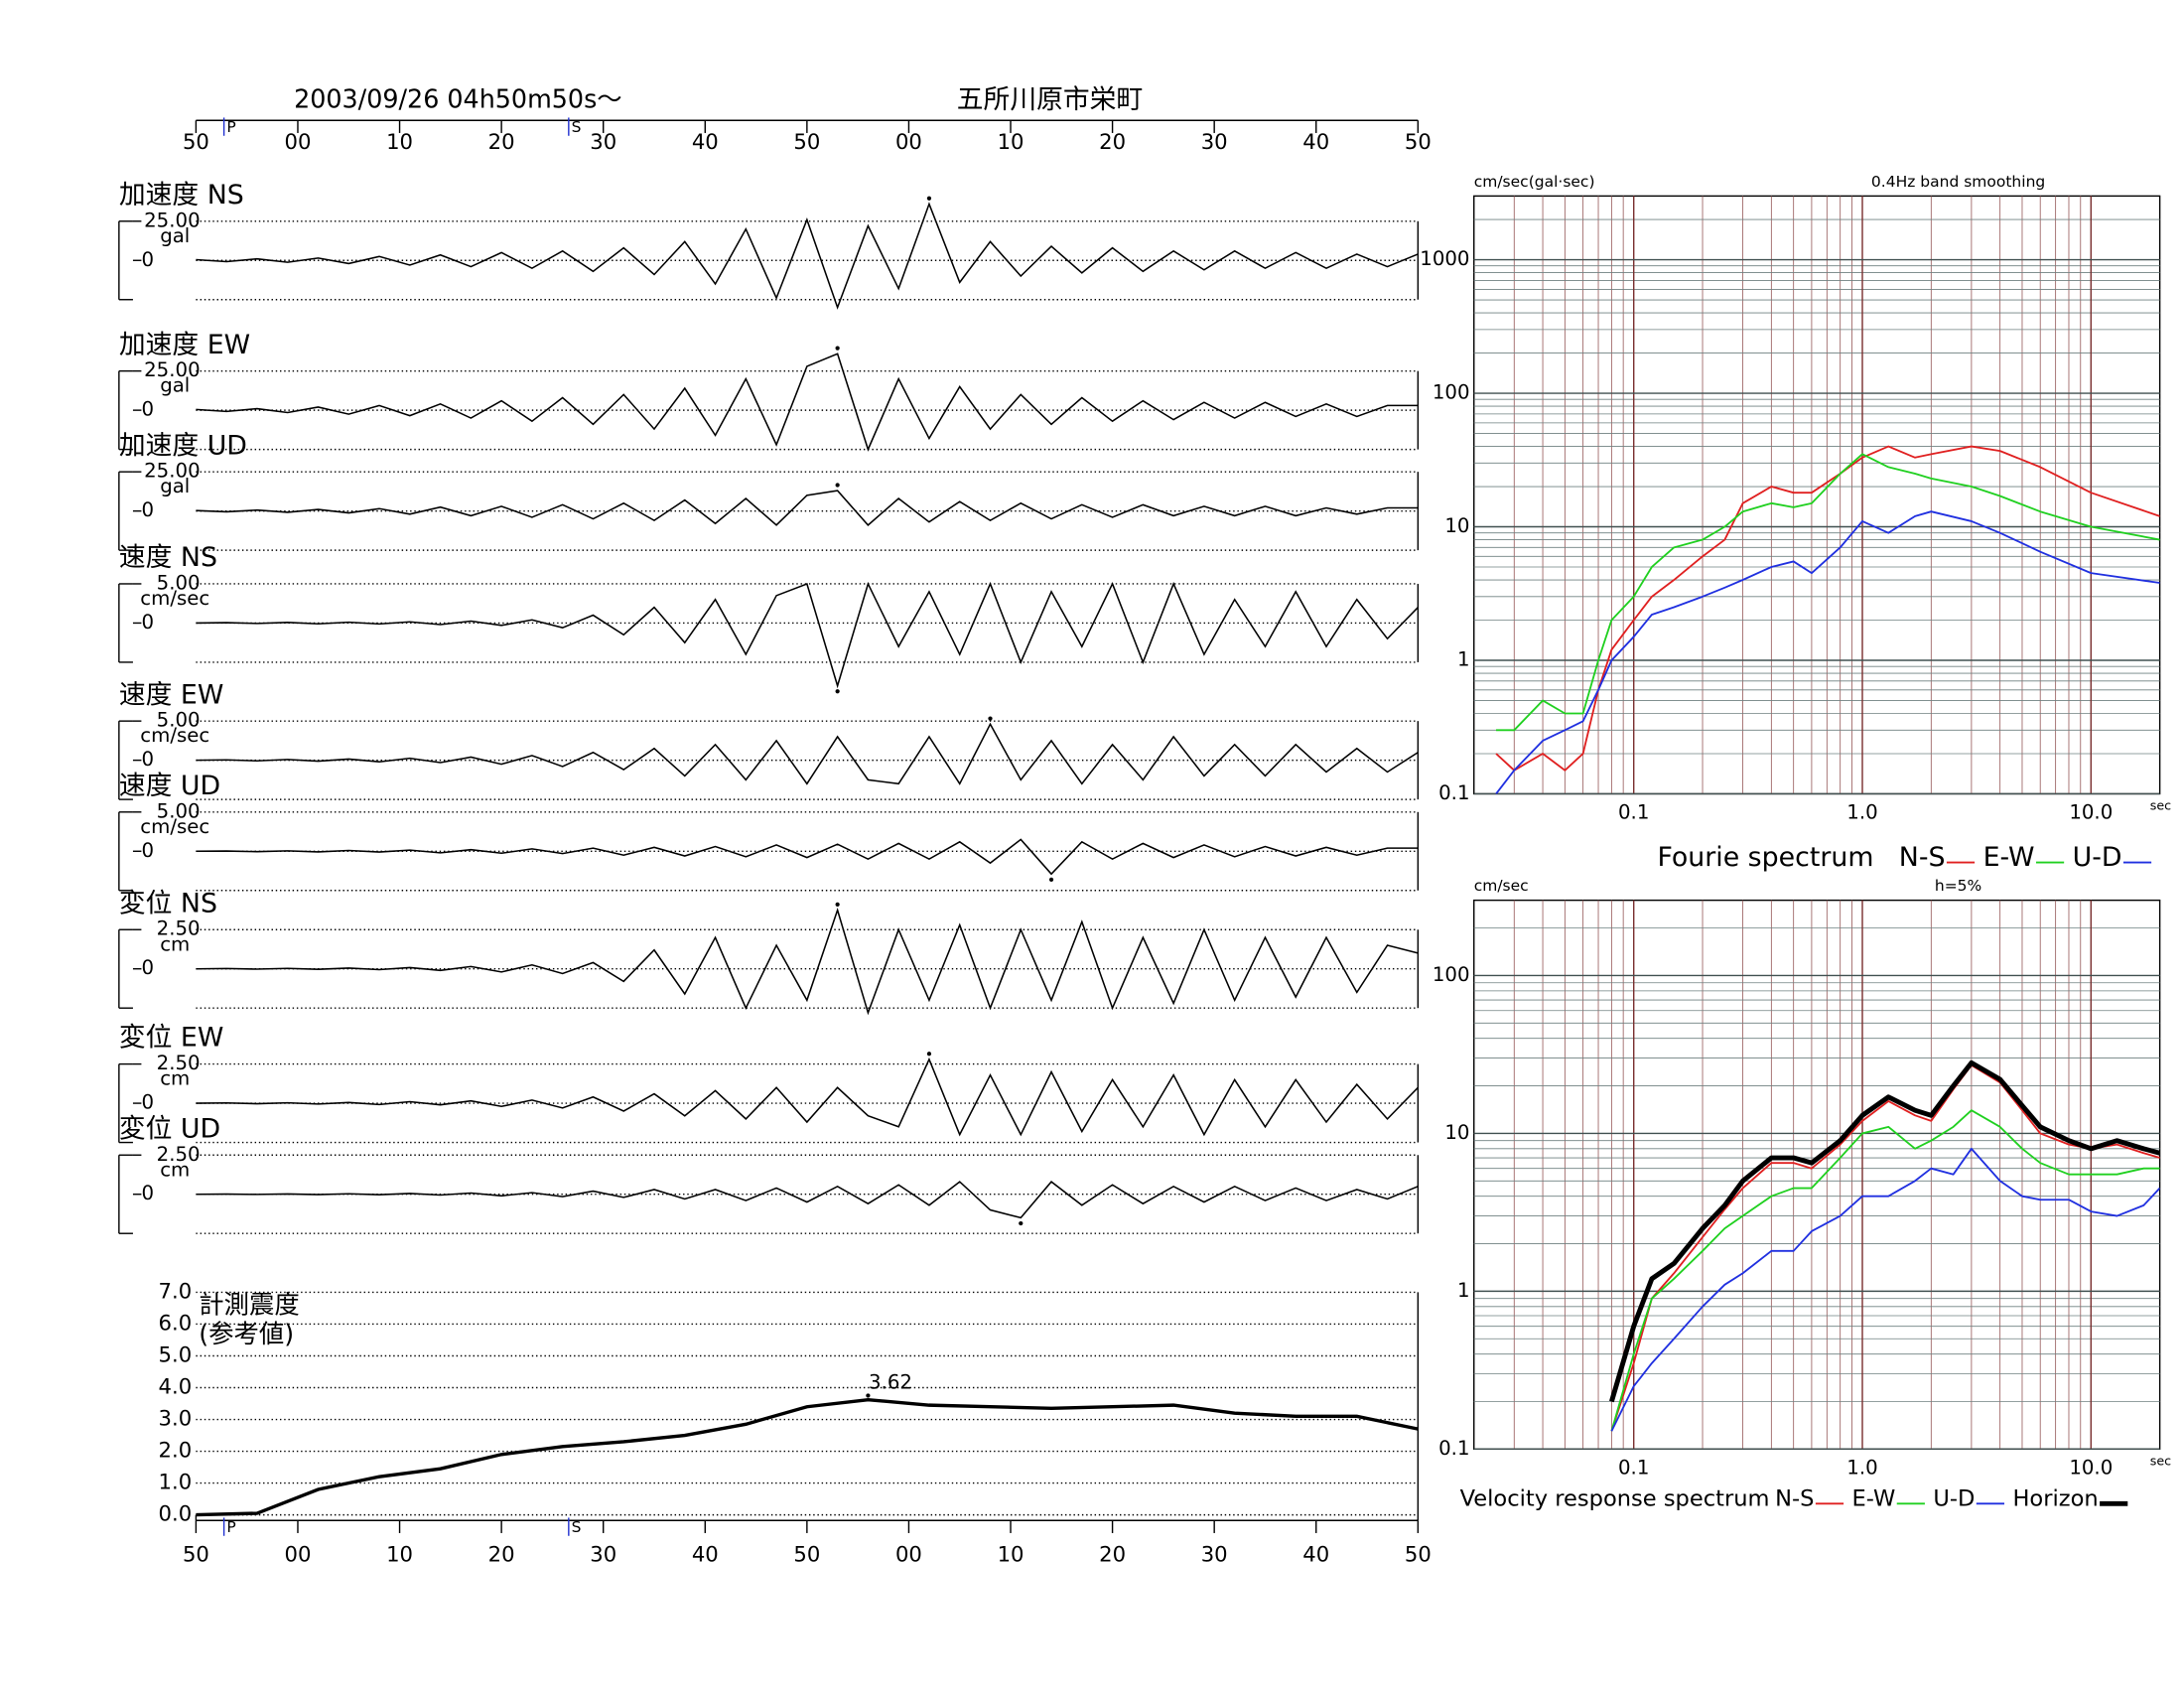 Image resolution: width=2184 pixels, height=1692 pixels. I want to click on panel-title: 変位 EW, so click(171, 1038).